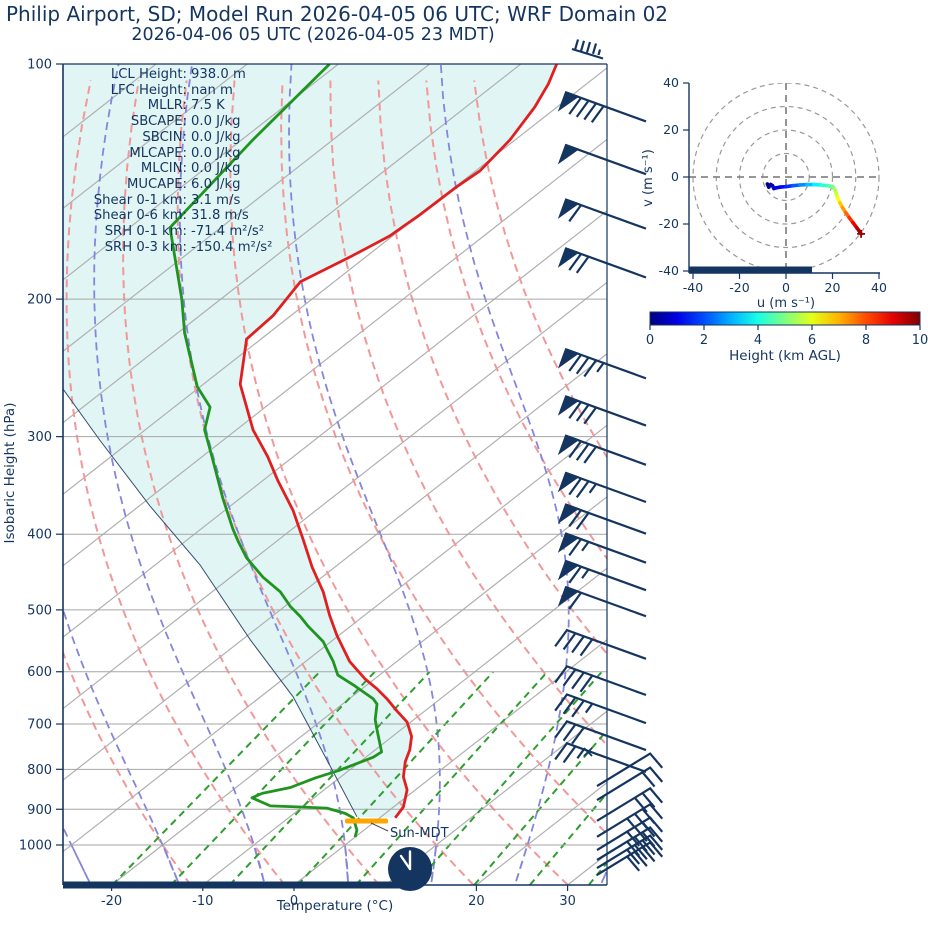  I want to click on wind-barb-column, so click(609, 483).